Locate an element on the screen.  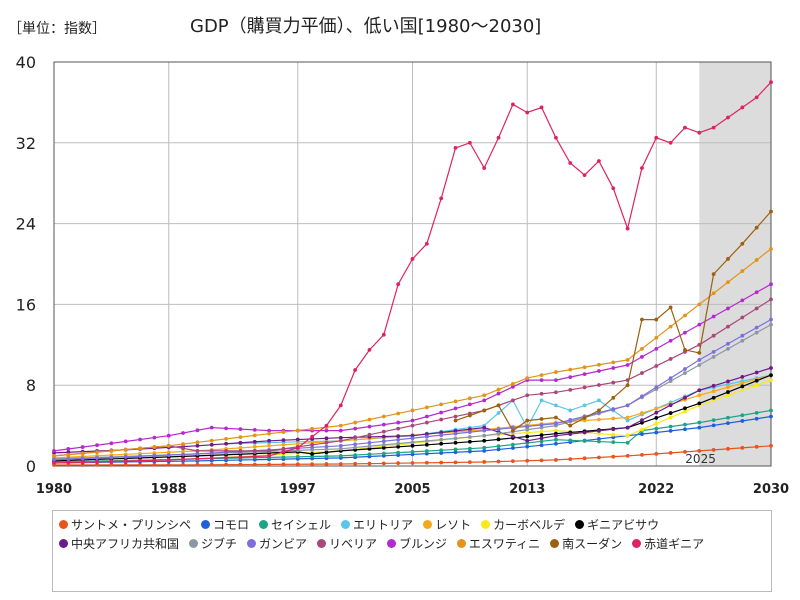
legend-label: ブルンジ is located at coordinates (423, 544).